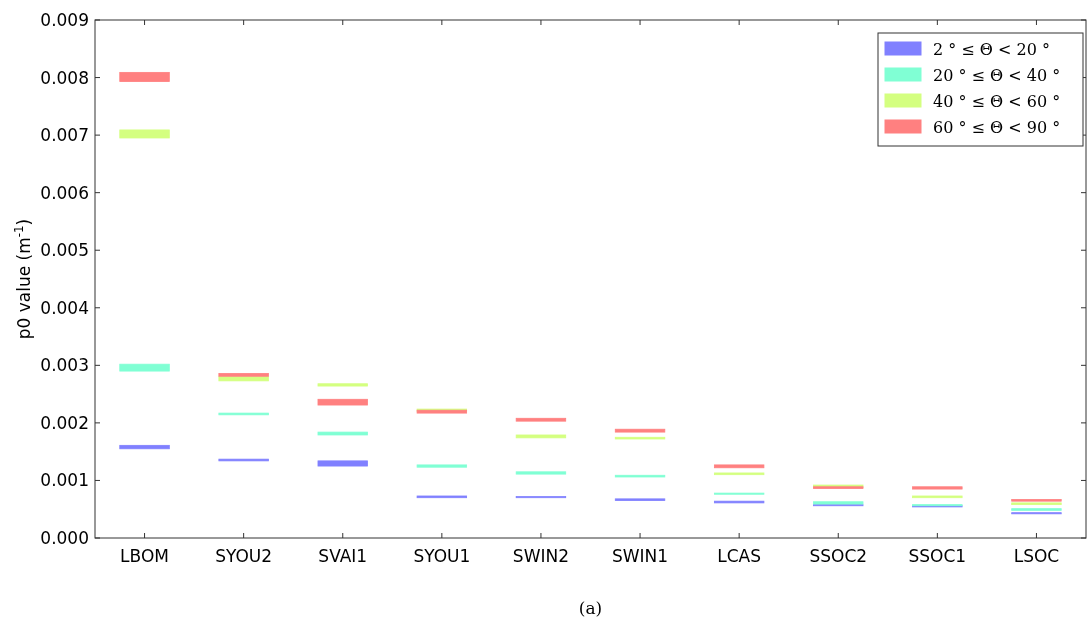 This screenshot has height=626, width=1087. What do you see at coordinates (64, 365) in the screenshot?
I see `y-tick-label: 0.003` at bounding box center [64, 365].